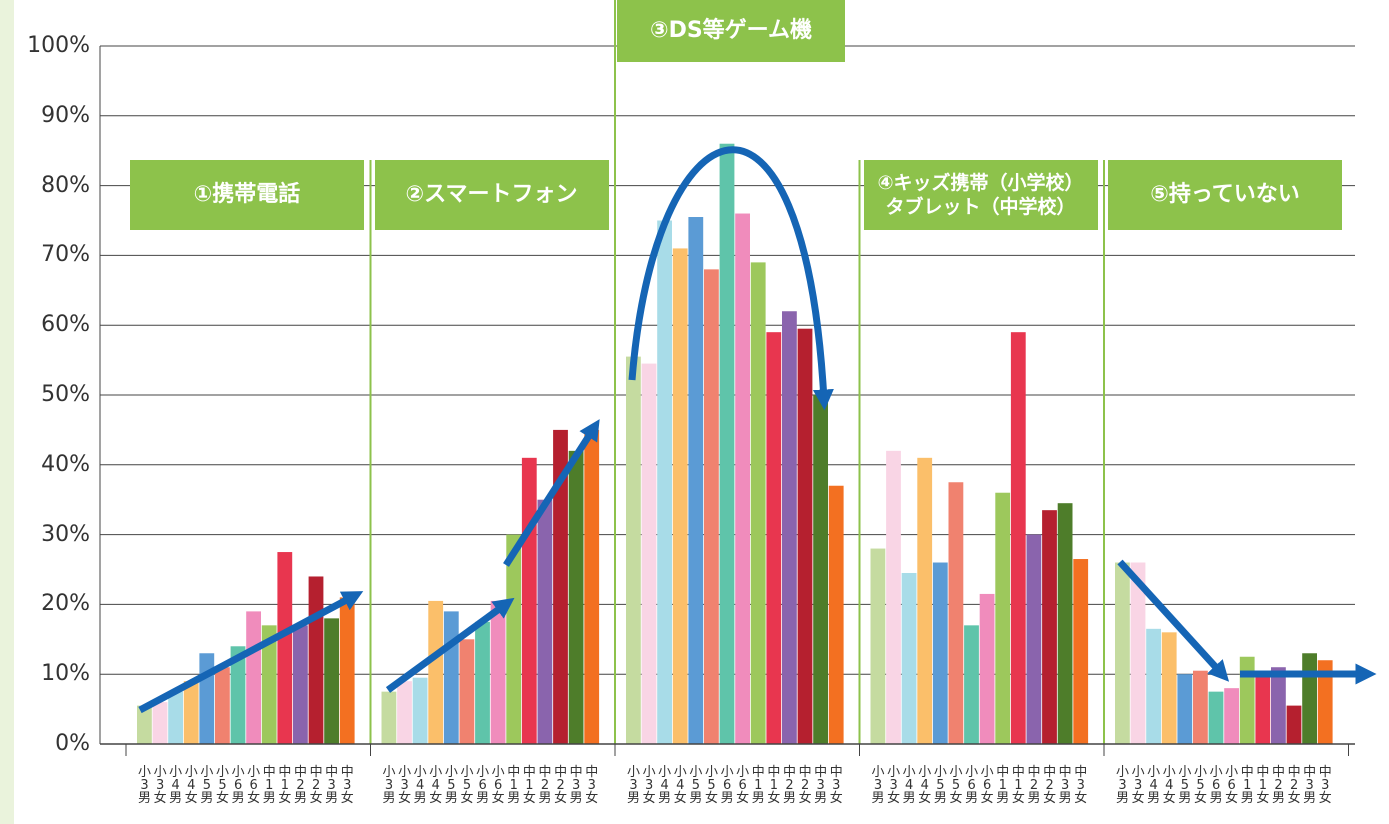 The height and width of the screenshot is (824, 1389). I want to click on x-tick-label: 小3男, so click(389, 785).